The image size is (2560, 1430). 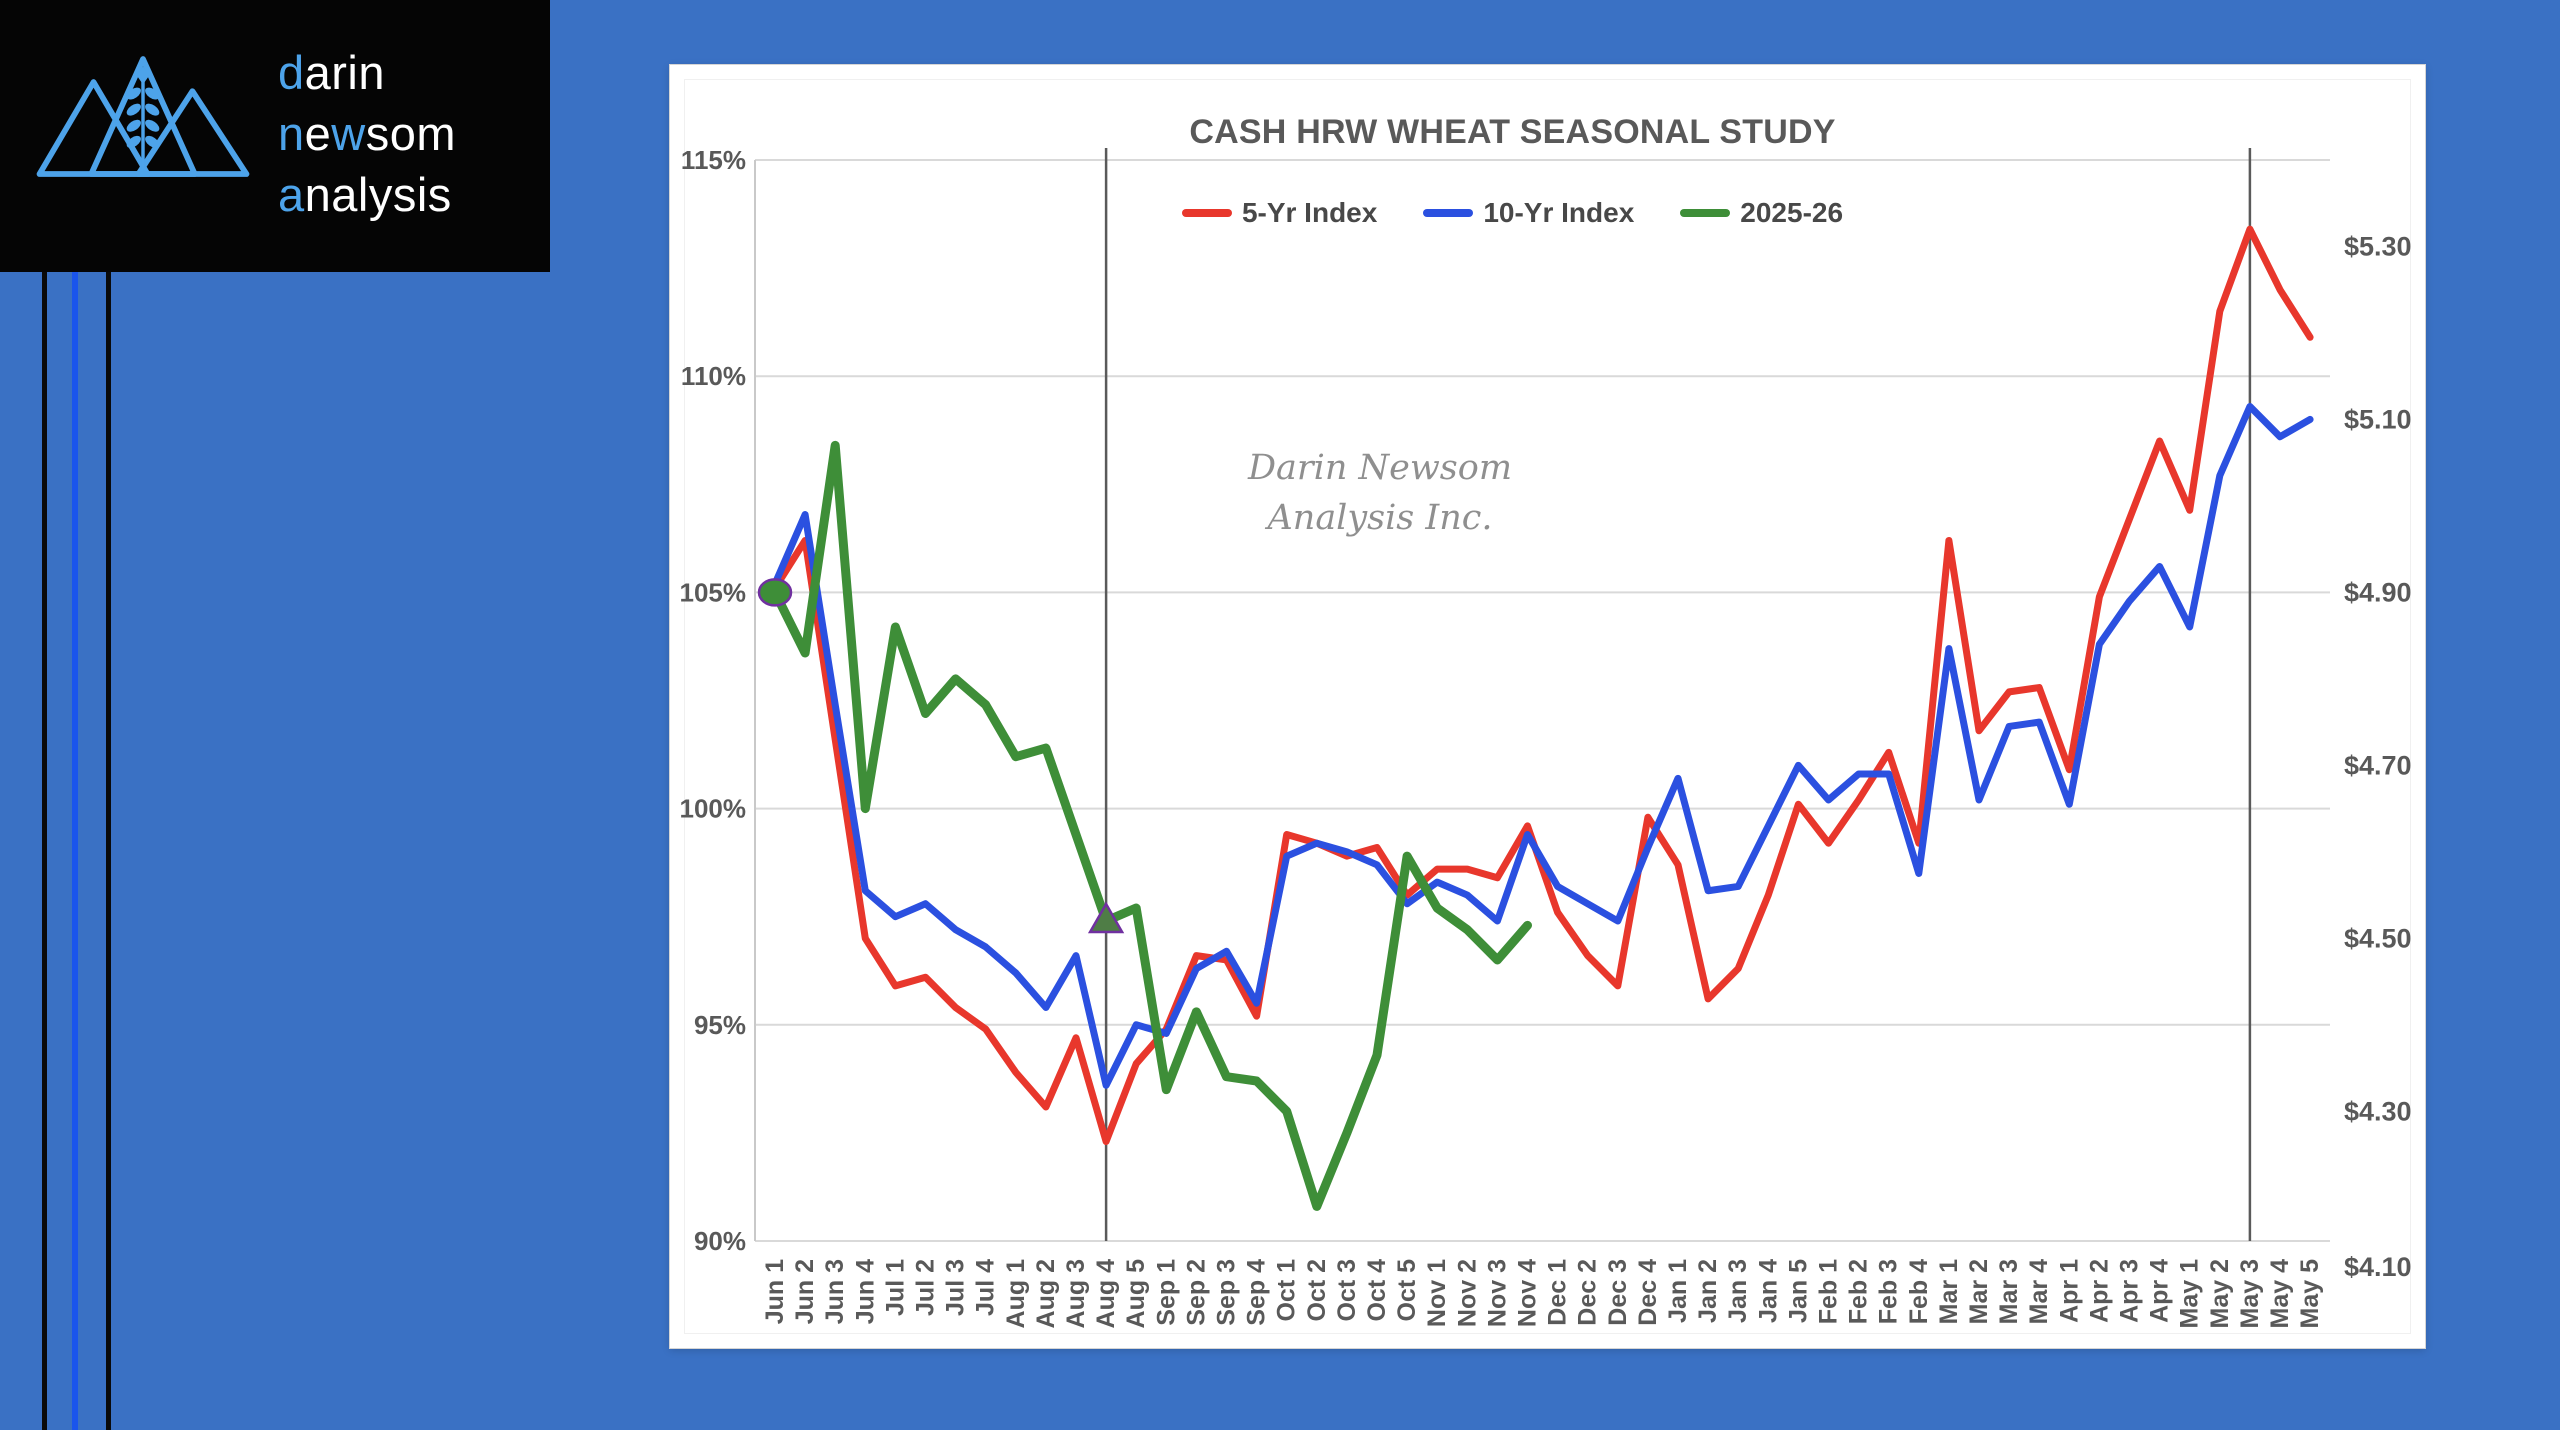 I want to click on x-axis-label: Mar 4, so click(x=2039, y=1291).